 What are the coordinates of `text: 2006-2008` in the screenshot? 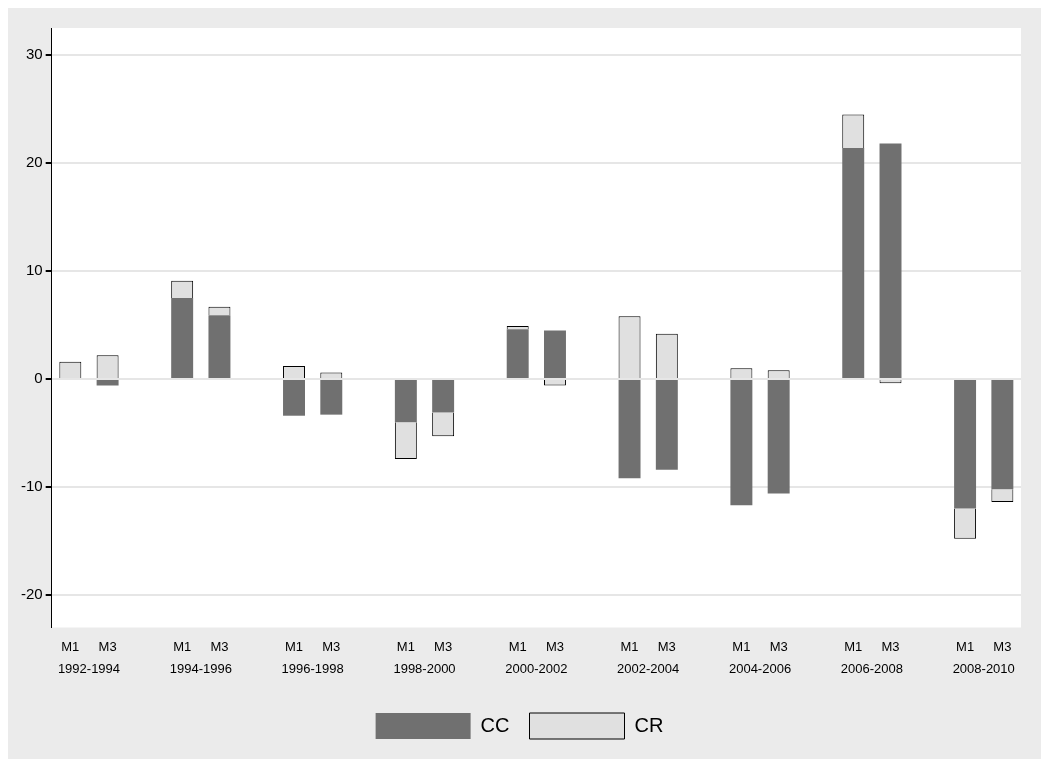 It's located at (871, 669).